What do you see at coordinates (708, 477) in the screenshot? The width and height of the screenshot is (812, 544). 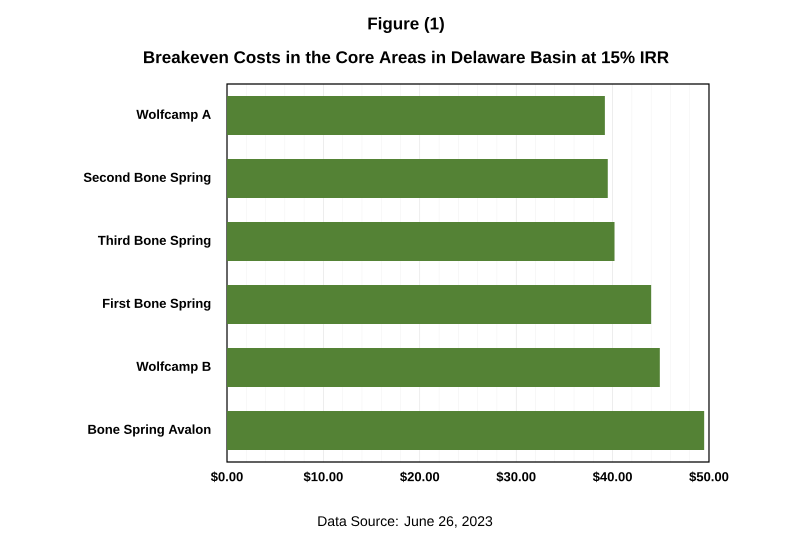 I see `x-tick-label: $50.00` at bounding box center [708, 477].